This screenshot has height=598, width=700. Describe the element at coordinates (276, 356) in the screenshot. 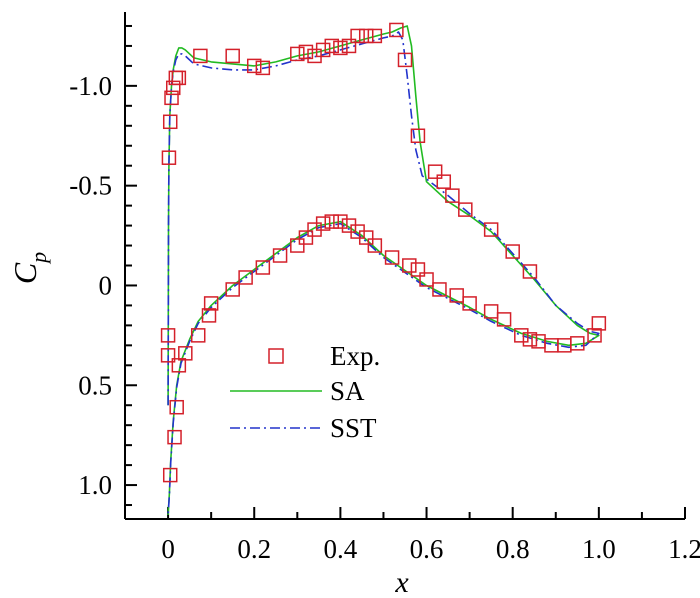

I see `legend-marker-exp` at that location.